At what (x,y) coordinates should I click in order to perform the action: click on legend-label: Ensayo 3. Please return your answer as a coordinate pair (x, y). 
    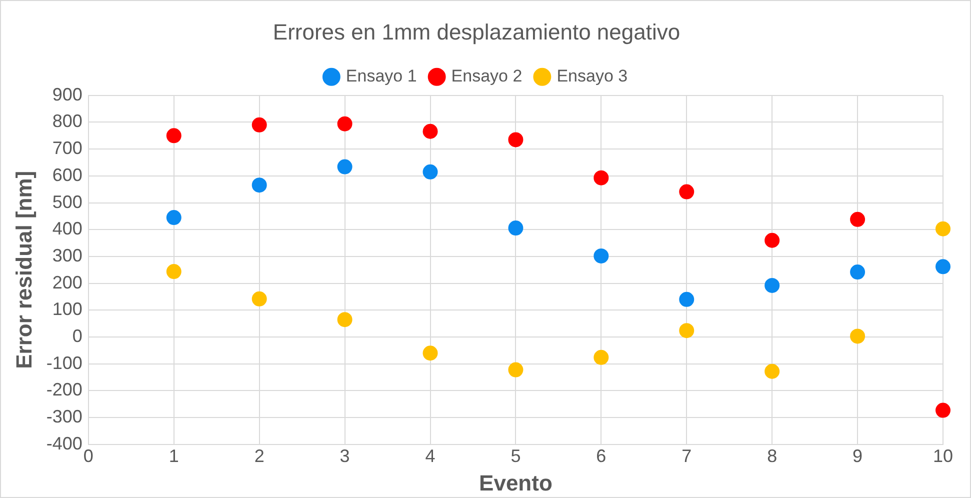
    Looking at the image, I should click on (592, 76).